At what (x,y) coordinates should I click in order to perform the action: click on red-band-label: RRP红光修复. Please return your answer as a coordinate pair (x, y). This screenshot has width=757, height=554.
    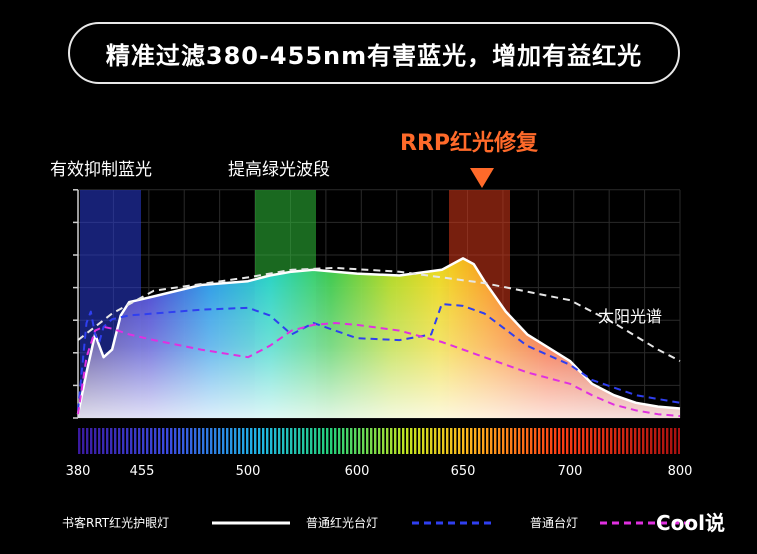
    Looking at the image, I should click on (469, 143).